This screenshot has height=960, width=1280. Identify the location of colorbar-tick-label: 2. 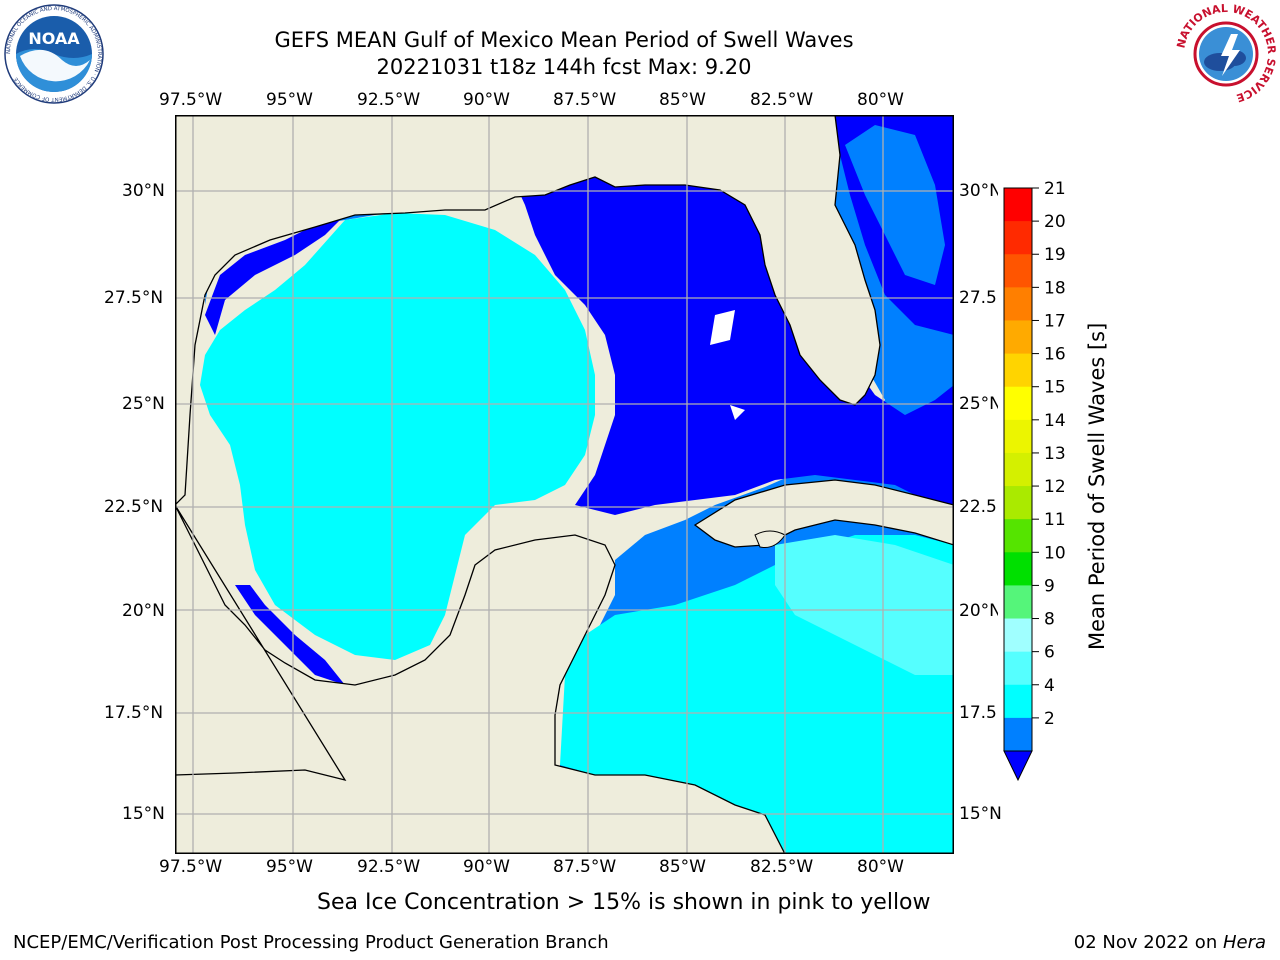
(1049, 719).